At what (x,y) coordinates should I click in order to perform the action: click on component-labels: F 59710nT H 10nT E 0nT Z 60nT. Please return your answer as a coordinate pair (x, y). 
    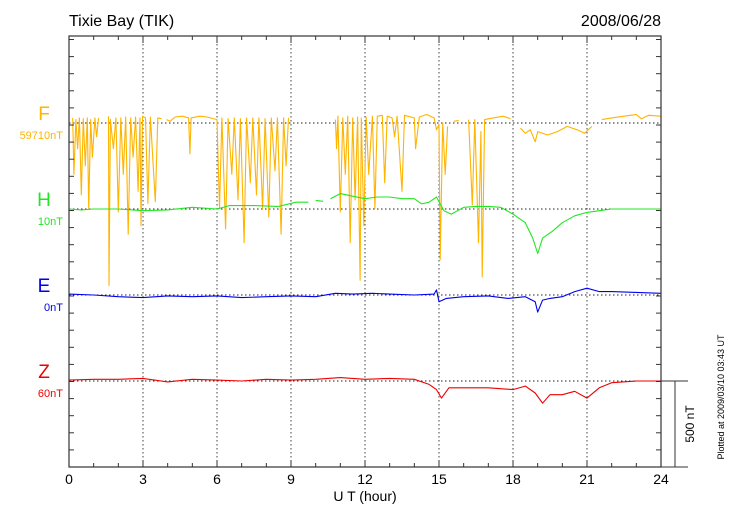
    Looking at the image, I should click on (42, 252).